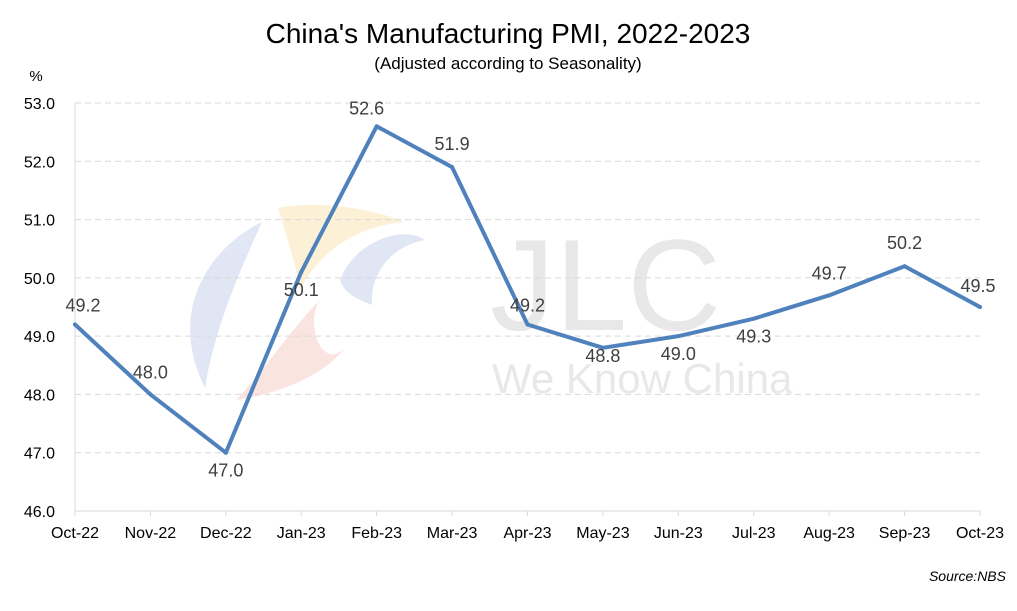  What do you see at coordinates (452, 144) in the screenshot?
I see `data-label: 51.9` at bounding box center [452, 144].